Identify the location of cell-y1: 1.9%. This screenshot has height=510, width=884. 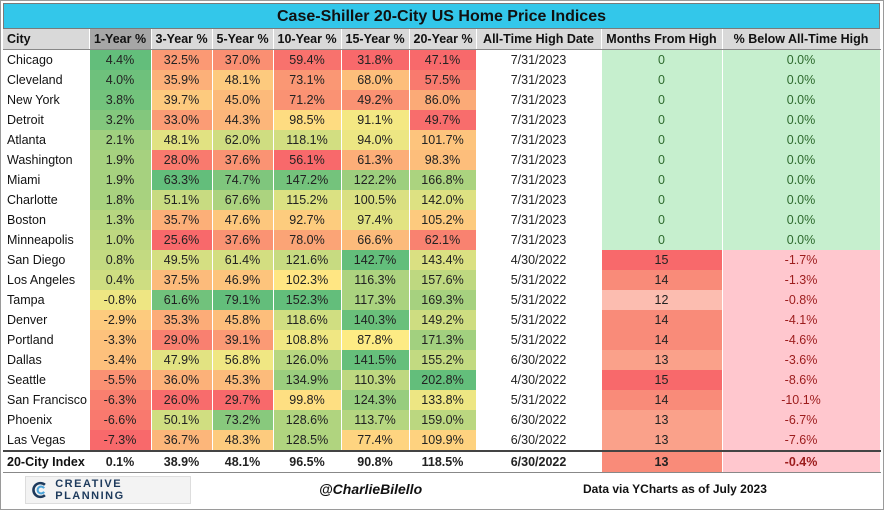
(120, 180).